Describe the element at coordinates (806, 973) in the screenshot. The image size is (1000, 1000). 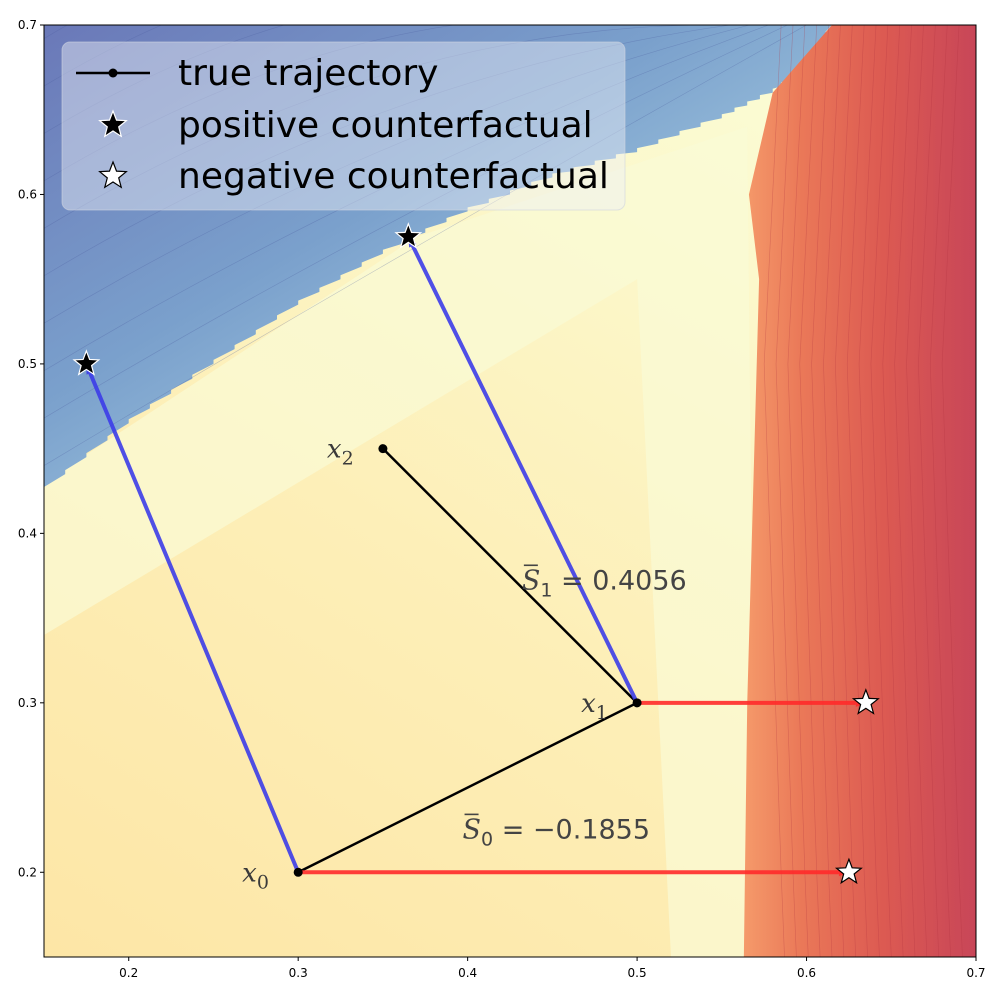
I see `x-tick-label-4: 0.6` at that location.